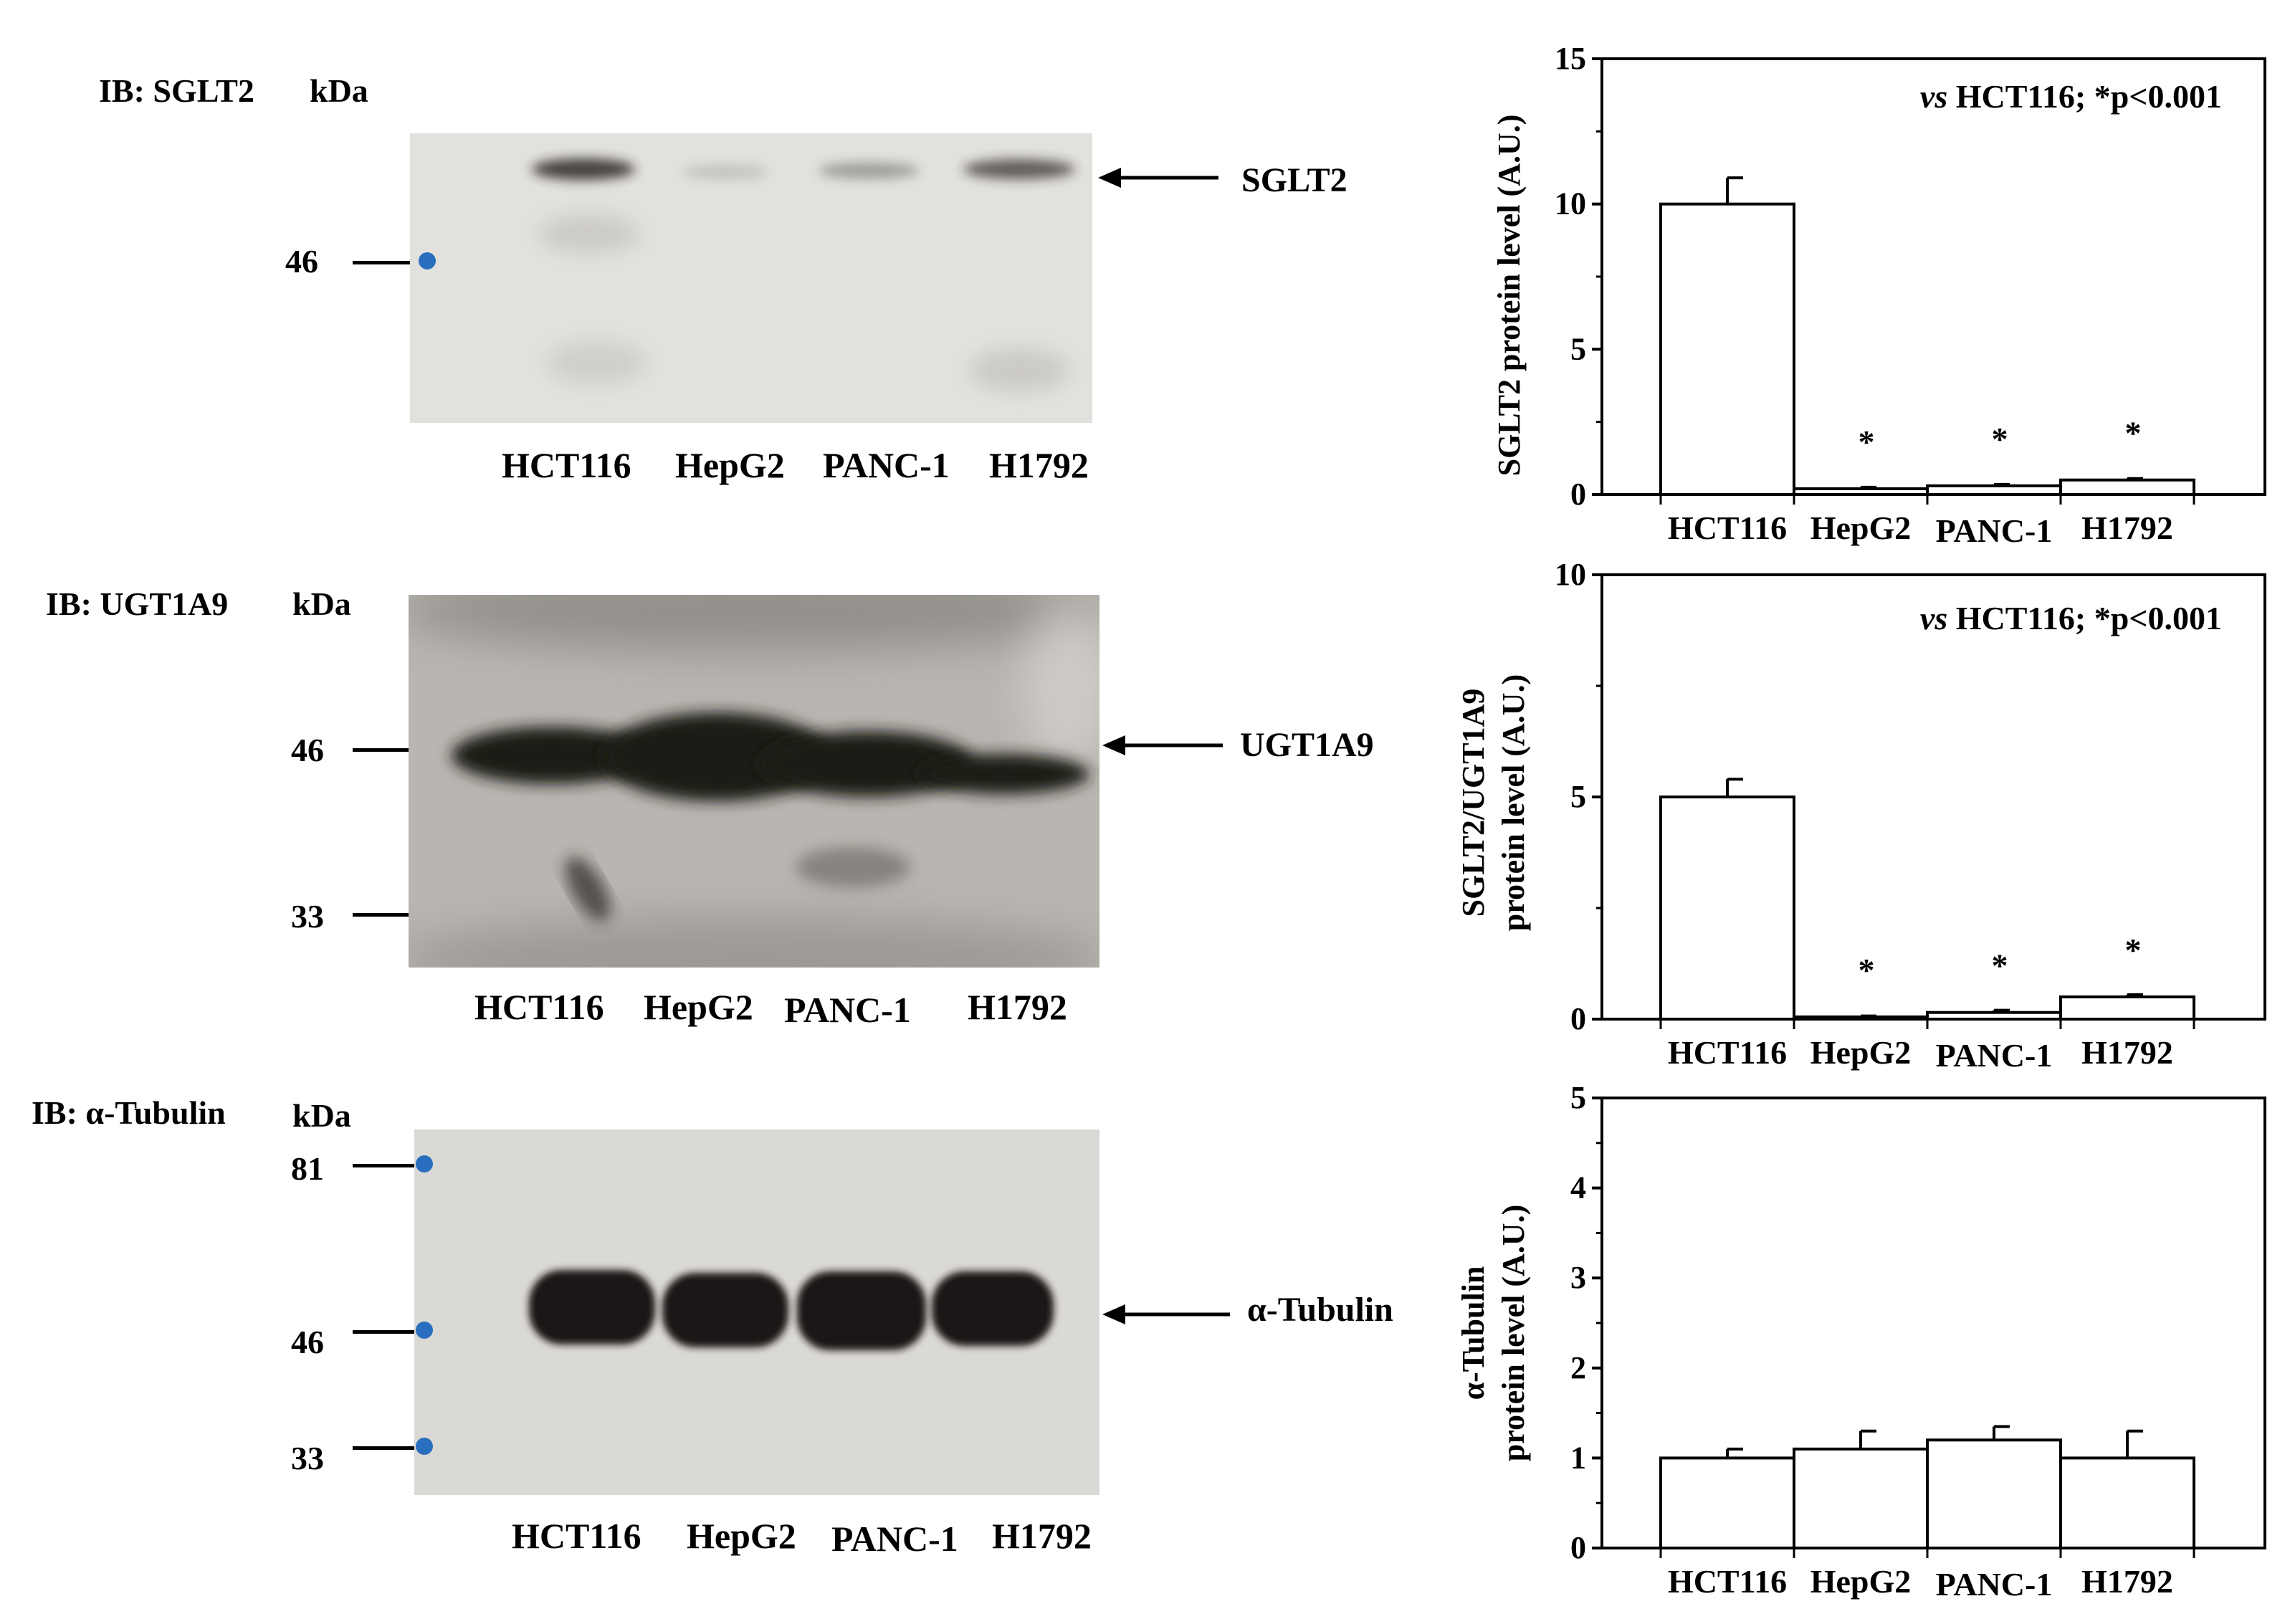 The image size is (2290, 1624). I want to click on blot1-marker-46: 46, so click(301, 261).